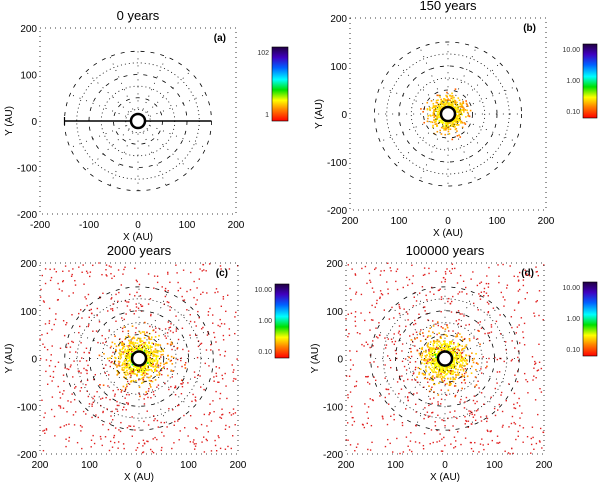  What do you see at coordinates (34, 360) in the screenshot?
I see `y-tick-label: 0` at bounding box center [34, 360].